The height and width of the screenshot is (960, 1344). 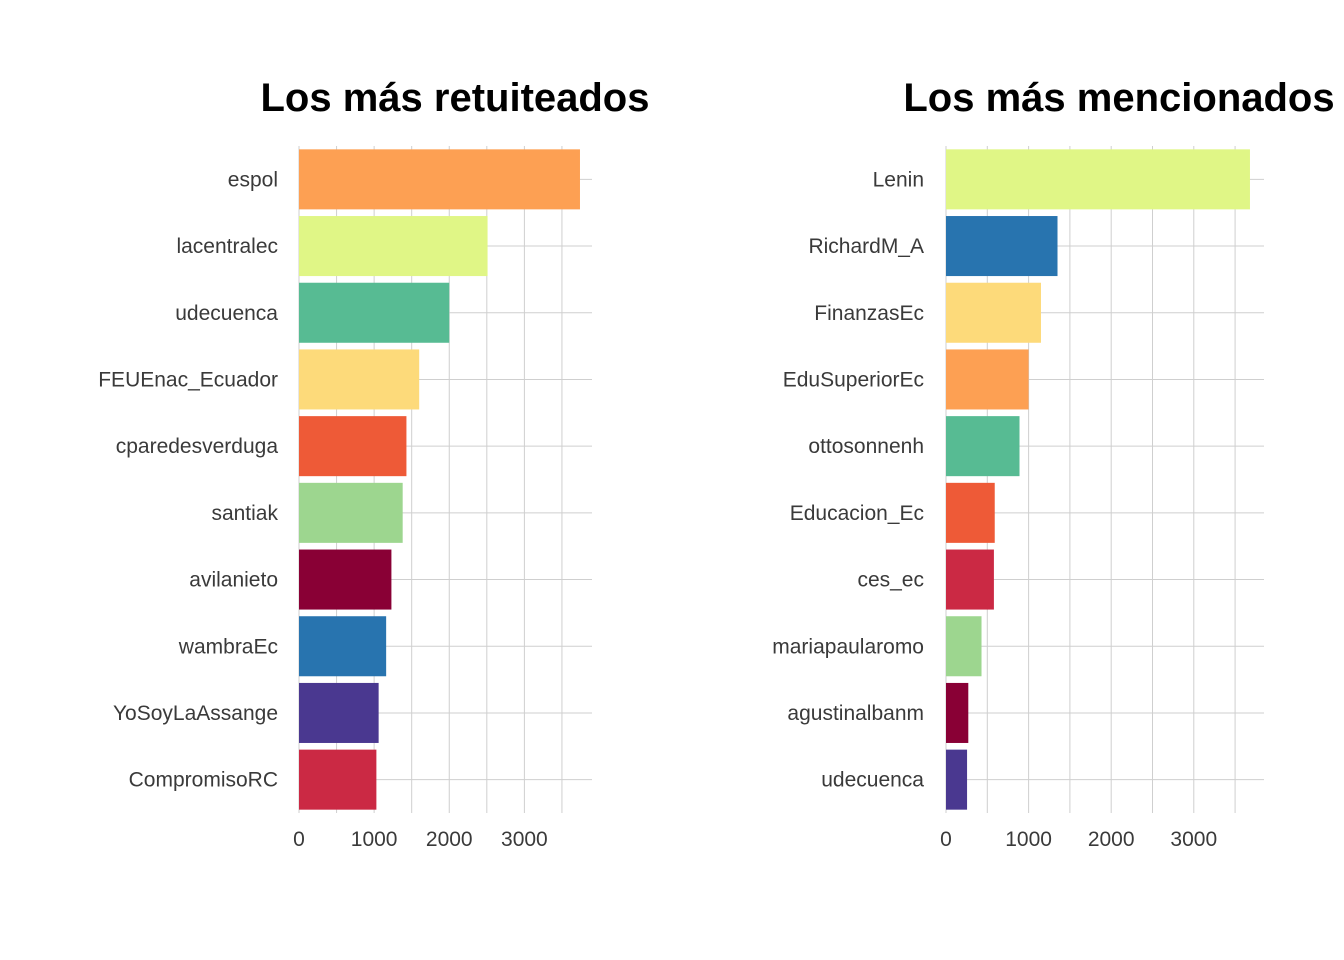 What do you see at coordinates (857, 513) in the screenshot?
I see `mentioned-category-label: Educacion_Ec` at bounding box center [857, 513].